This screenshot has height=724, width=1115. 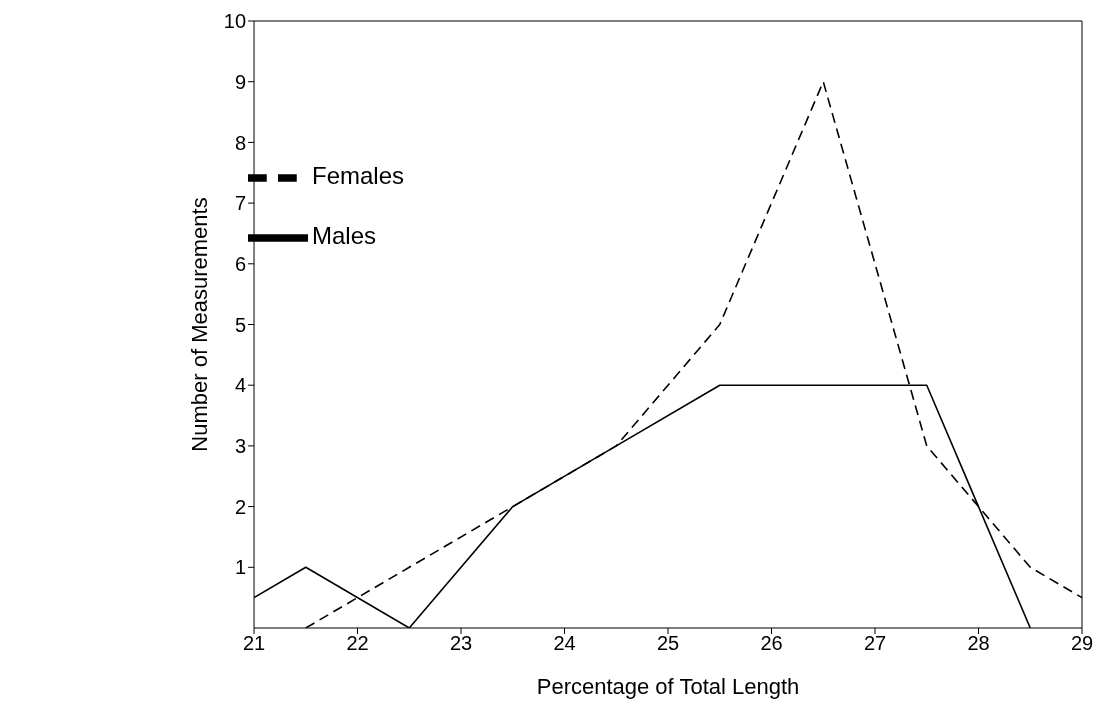 What do you see at coordinates (875, 643) in the screenshot?
I see `x-tick-label: 27` at bounding box center [875, 643].